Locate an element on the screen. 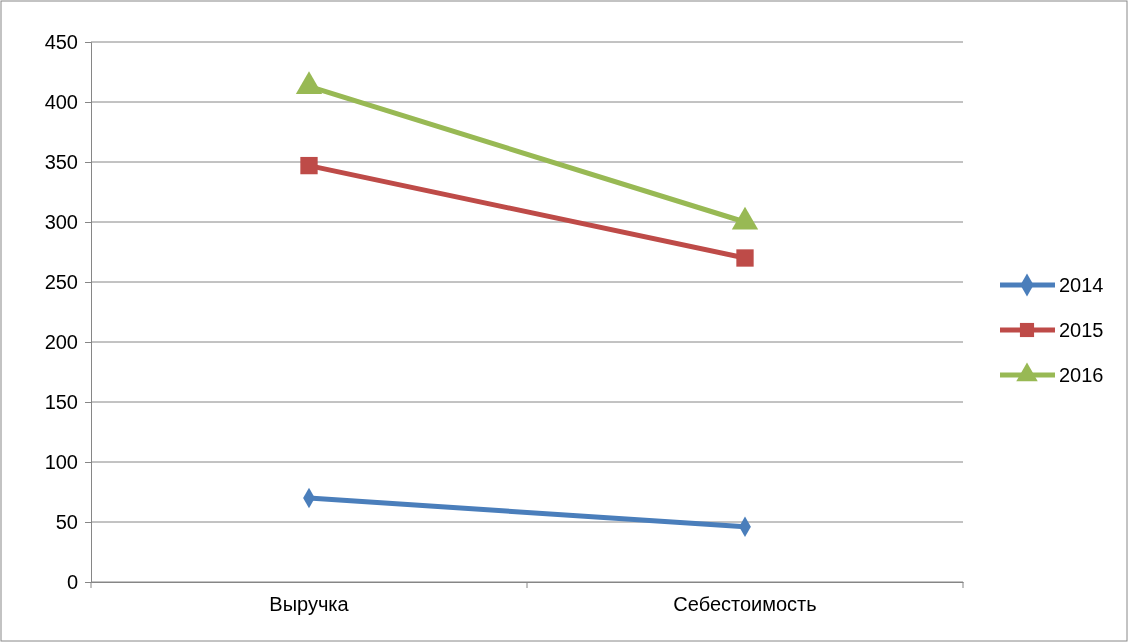 This screenshot has height=642, width=1128. y-tick-label: 50 is located at coordinates (66, 521).